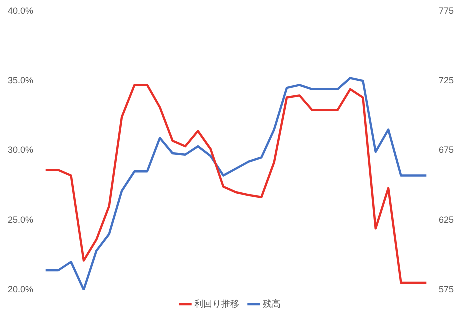  What do you see at coordinates (21, 150) in the screenshot?
I see `y-tick-label: 30.0%` at bounding box center [21, 150].